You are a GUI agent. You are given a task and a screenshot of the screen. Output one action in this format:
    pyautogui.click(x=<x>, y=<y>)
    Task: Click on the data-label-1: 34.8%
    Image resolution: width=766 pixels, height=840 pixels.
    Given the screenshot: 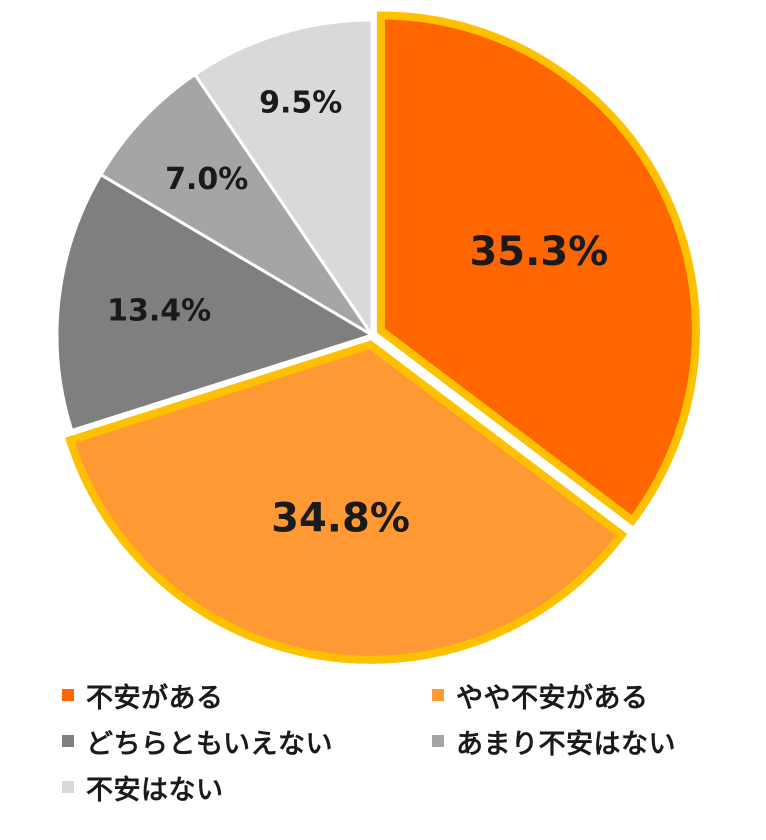 What is the action you would take?
    pyautogui.click(x=340, y=519)
    